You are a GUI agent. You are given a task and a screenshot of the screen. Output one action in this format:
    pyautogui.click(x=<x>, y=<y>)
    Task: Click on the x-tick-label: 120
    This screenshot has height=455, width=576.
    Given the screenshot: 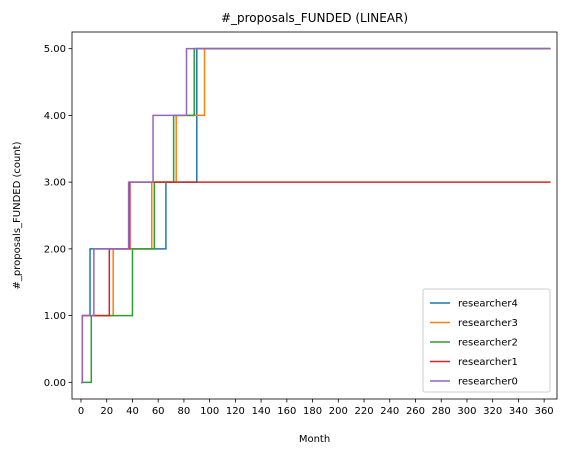 What is the action you would take?
    pyautogui.click(x=235, y=411)
    